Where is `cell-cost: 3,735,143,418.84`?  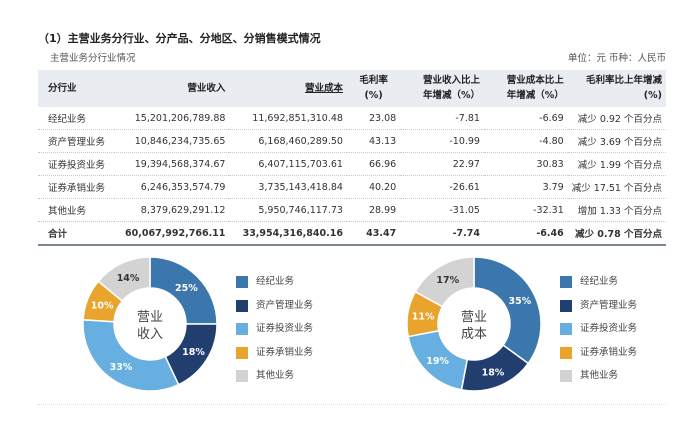 cell-cost: 3,735,143,418.84 is located at coordinates (288, 187).